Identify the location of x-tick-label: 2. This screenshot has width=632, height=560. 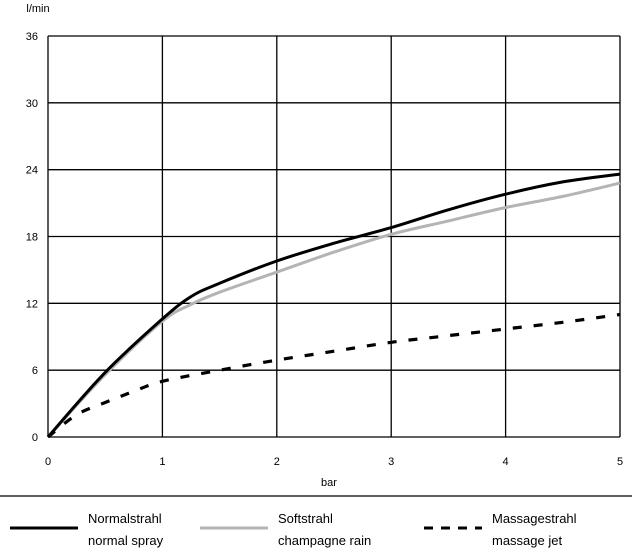
(277, 462).